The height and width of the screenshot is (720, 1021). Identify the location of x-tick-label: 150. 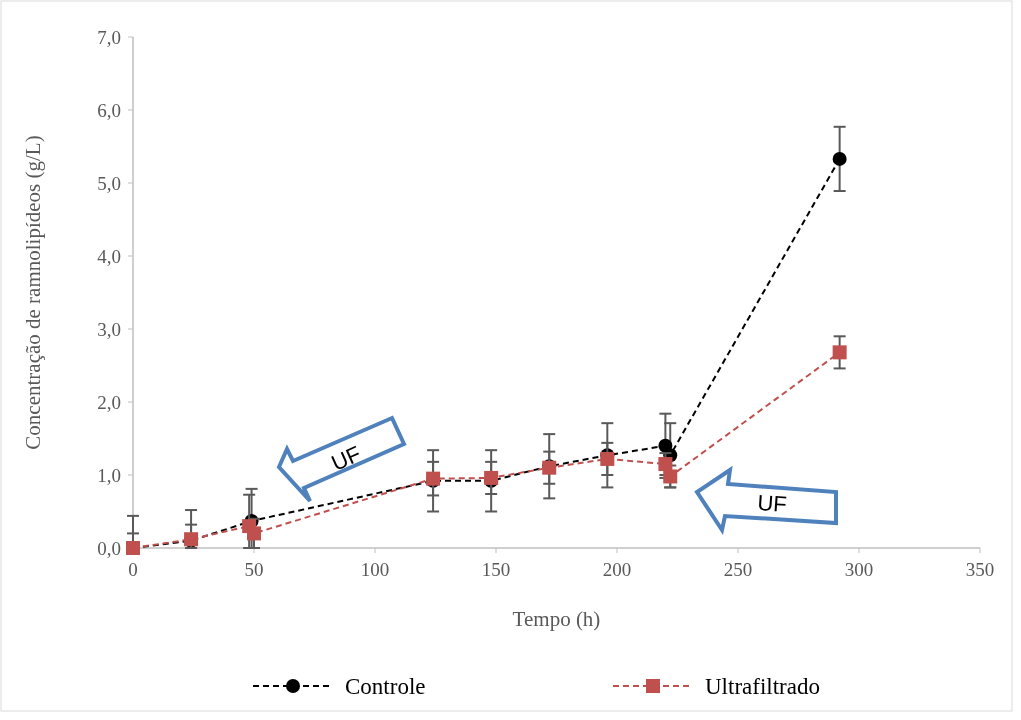
(496, 569).